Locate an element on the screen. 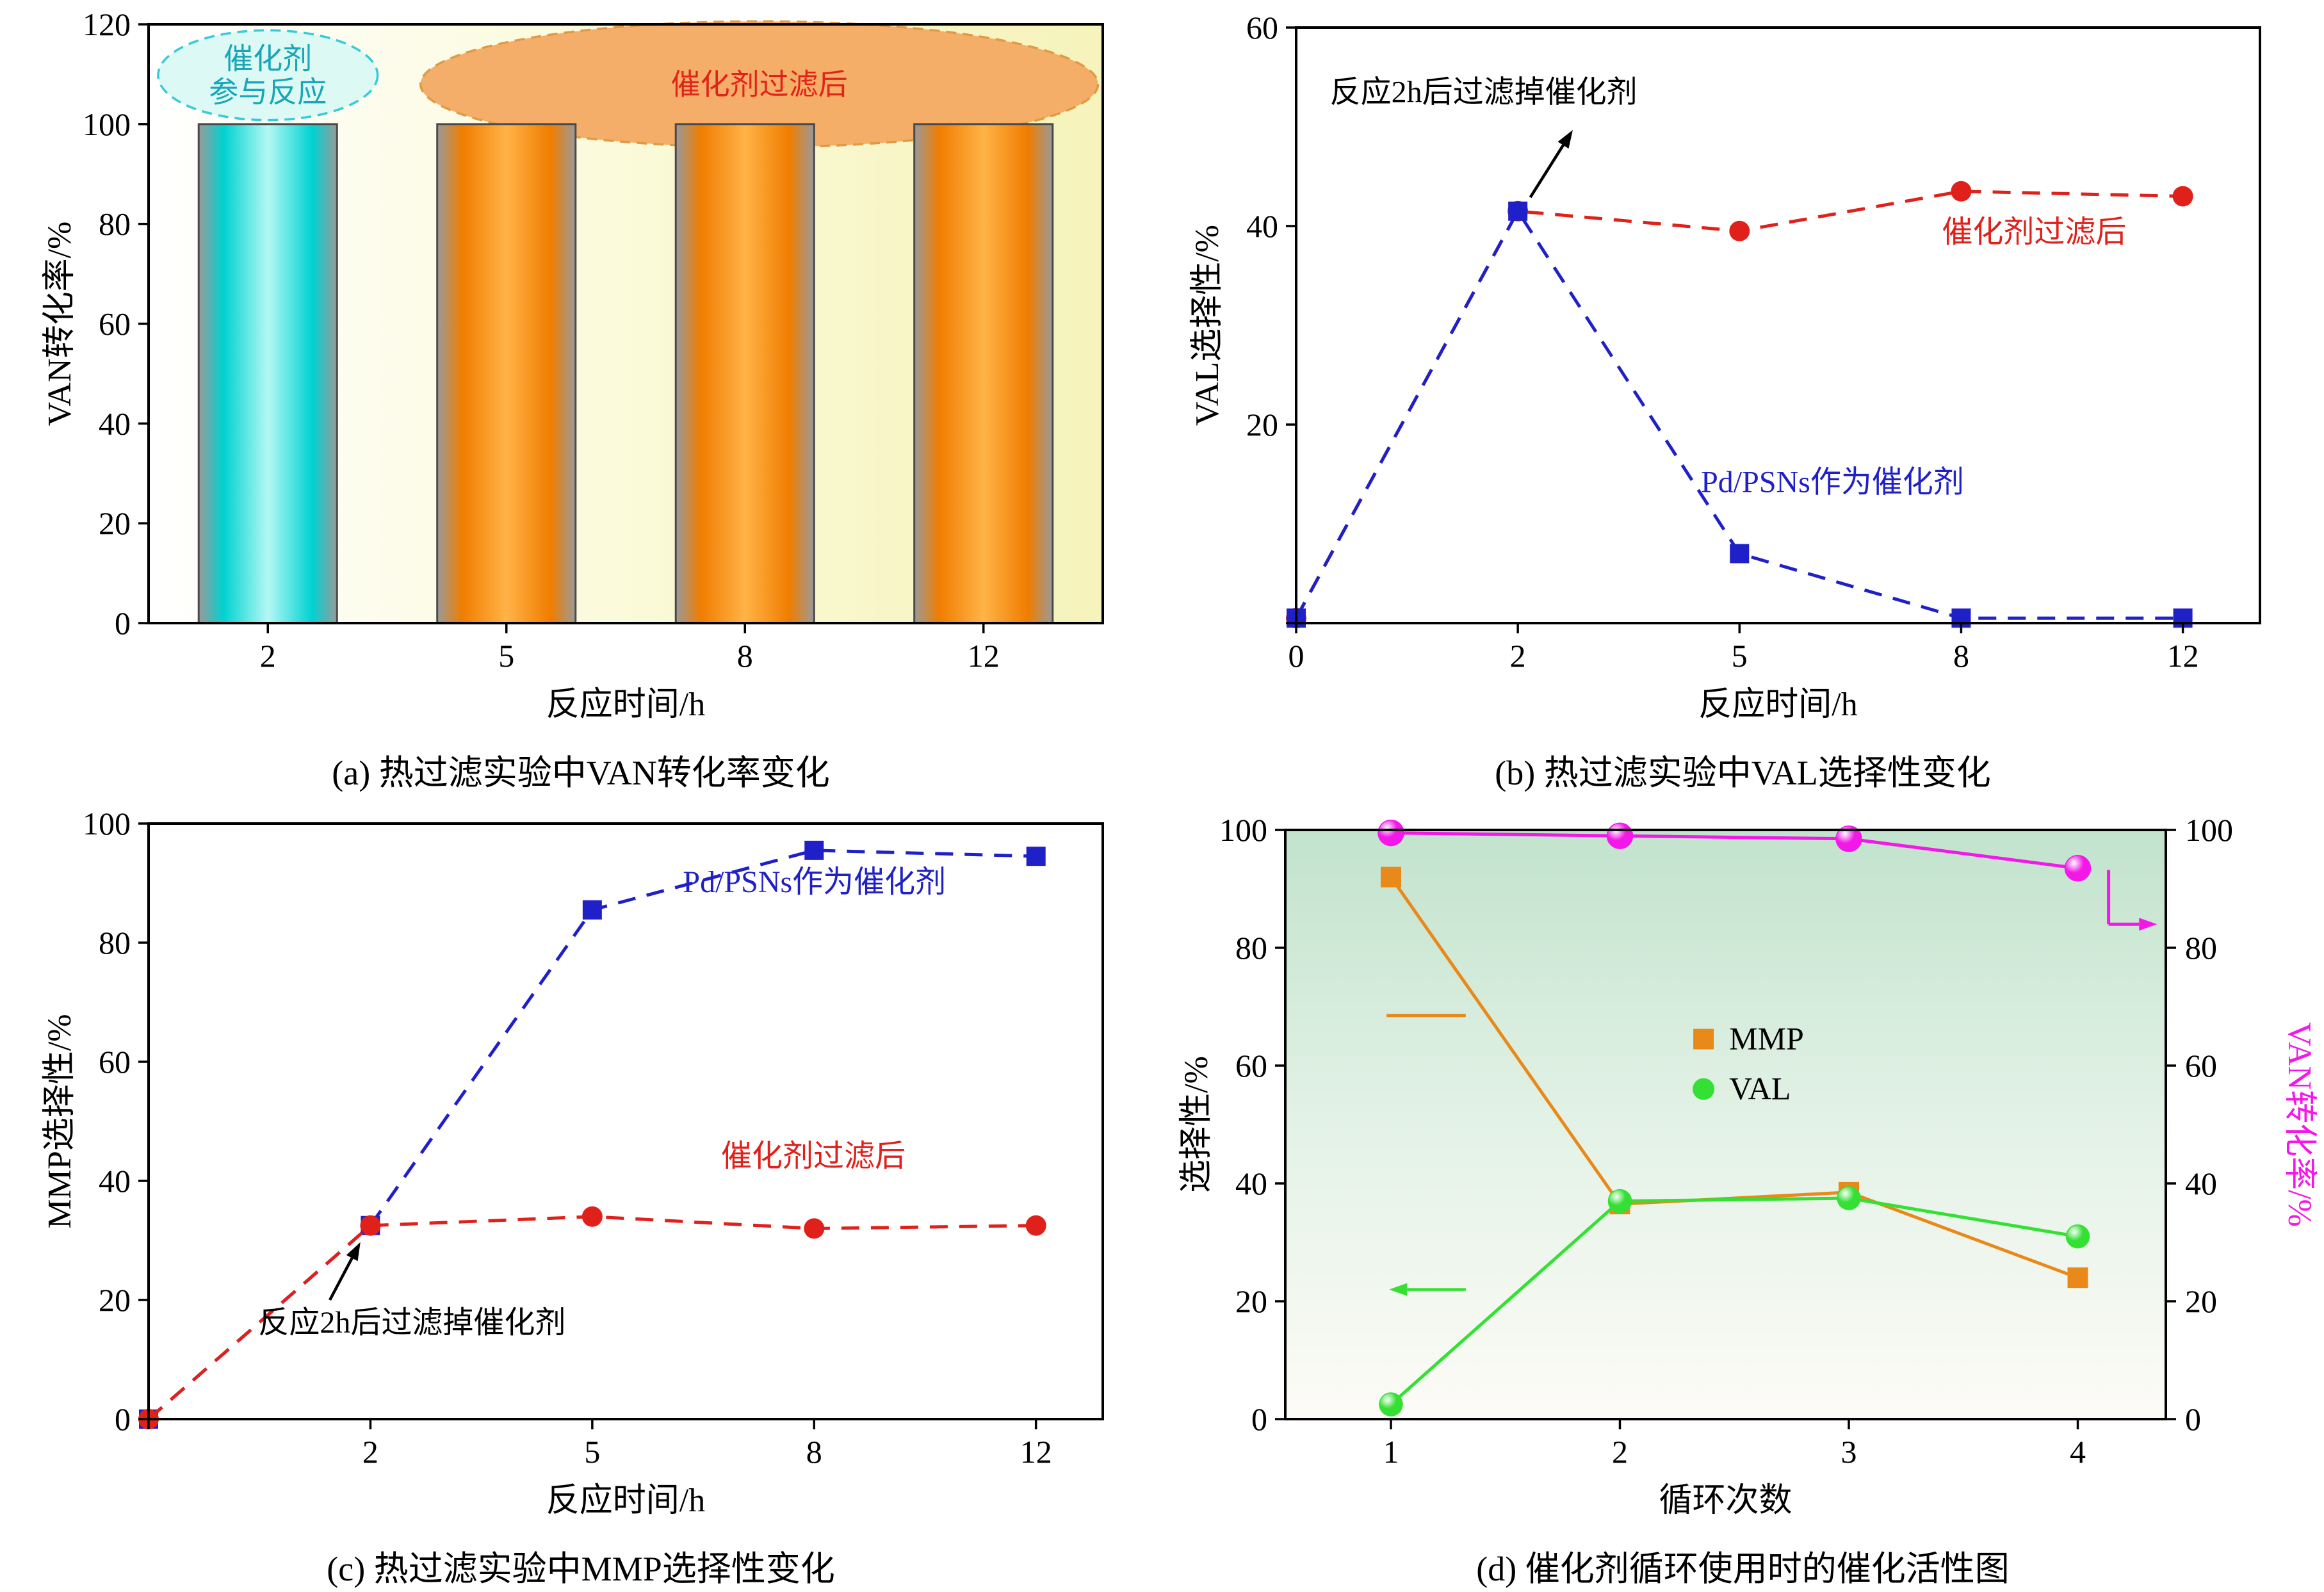 Image resolution: width=2324 pixels, height=1592 pixels. svg-text: VAL选择性/% is located at coordinates (1207, 325).